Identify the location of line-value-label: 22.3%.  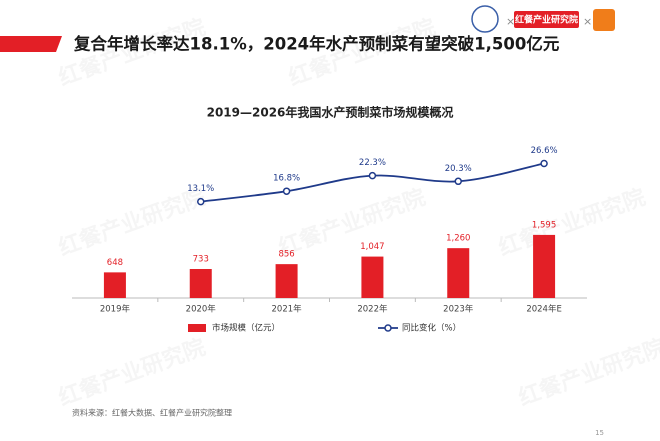
(372, 163).